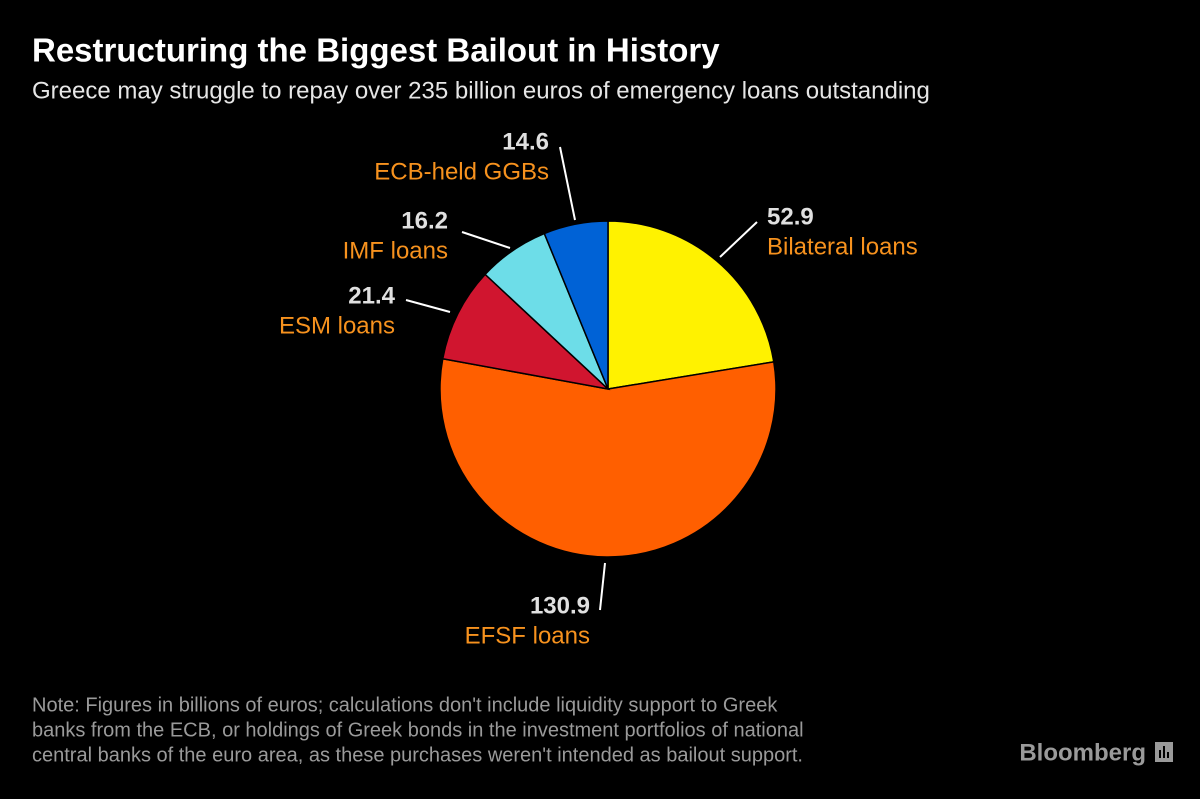  What do you see at coordinates (337, 325) in the screenshot?
I see `slice-label: ESM loans` at bounding box center [337, 325].